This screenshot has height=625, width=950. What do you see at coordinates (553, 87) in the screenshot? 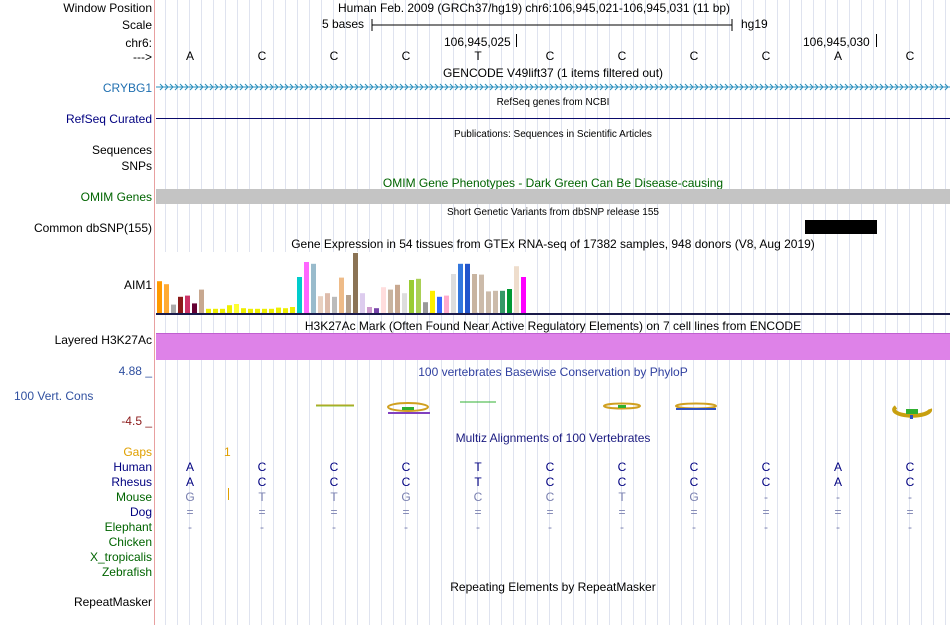
I see `gencode-gene-track` at bounding box center [553, 87].